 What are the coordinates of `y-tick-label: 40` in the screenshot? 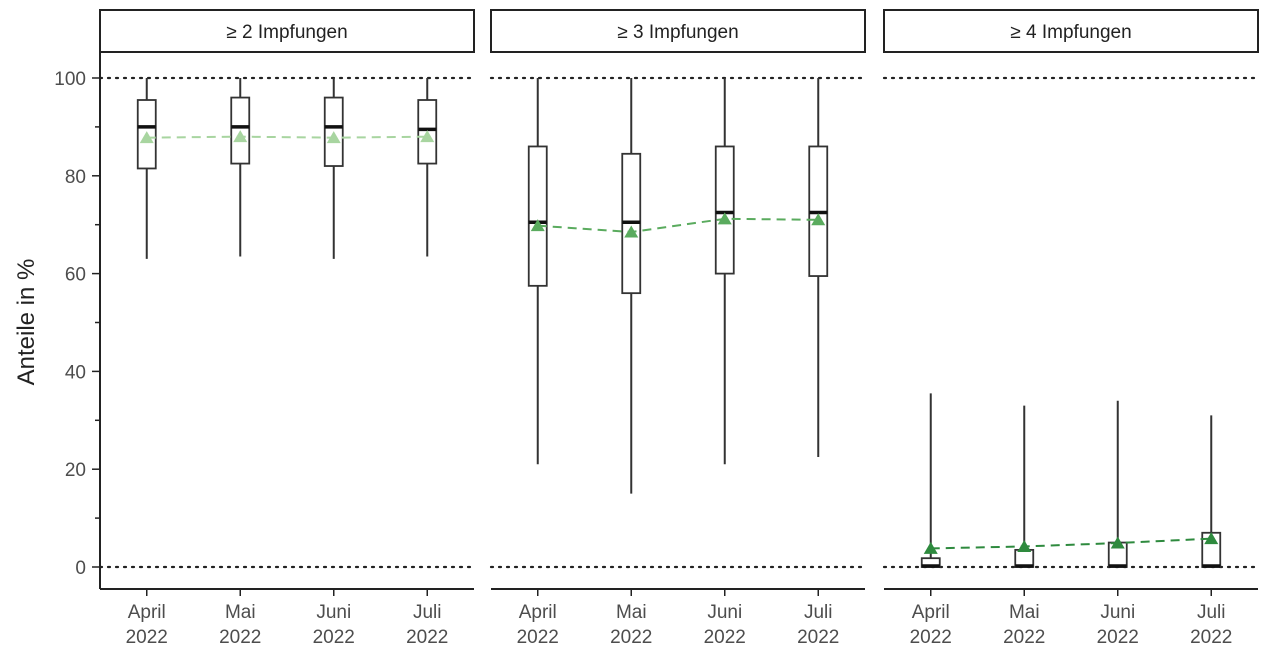 It's located at (75, 372).